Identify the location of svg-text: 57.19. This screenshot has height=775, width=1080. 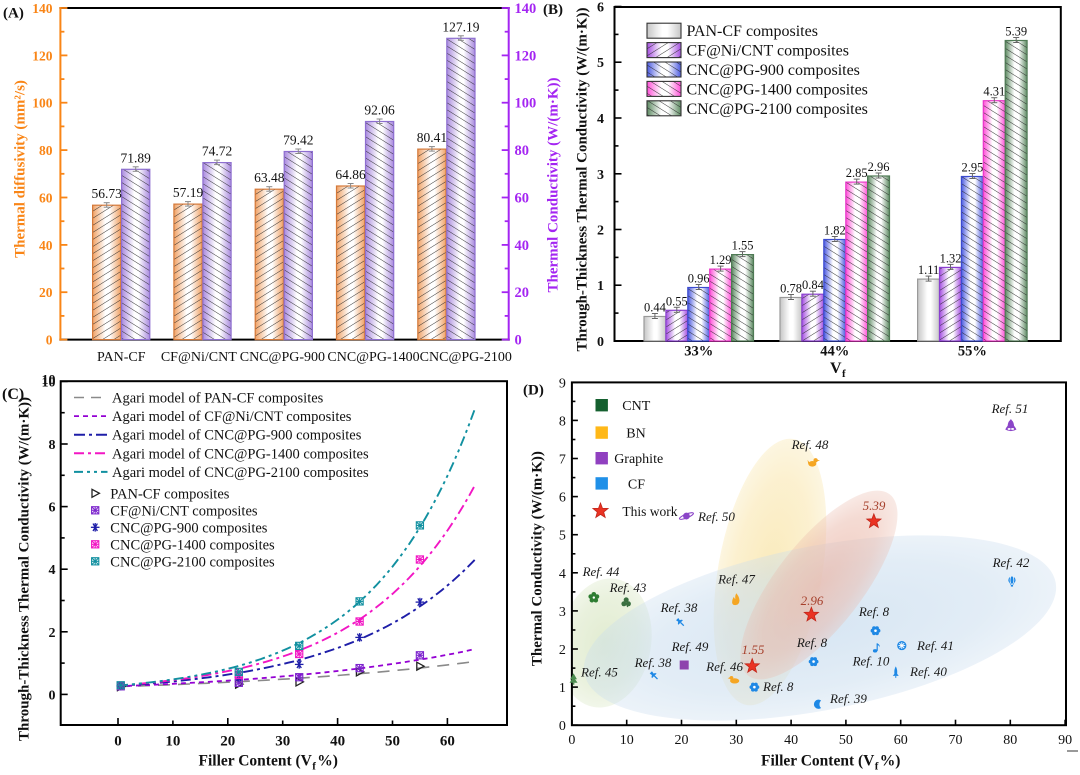
(188, 192).